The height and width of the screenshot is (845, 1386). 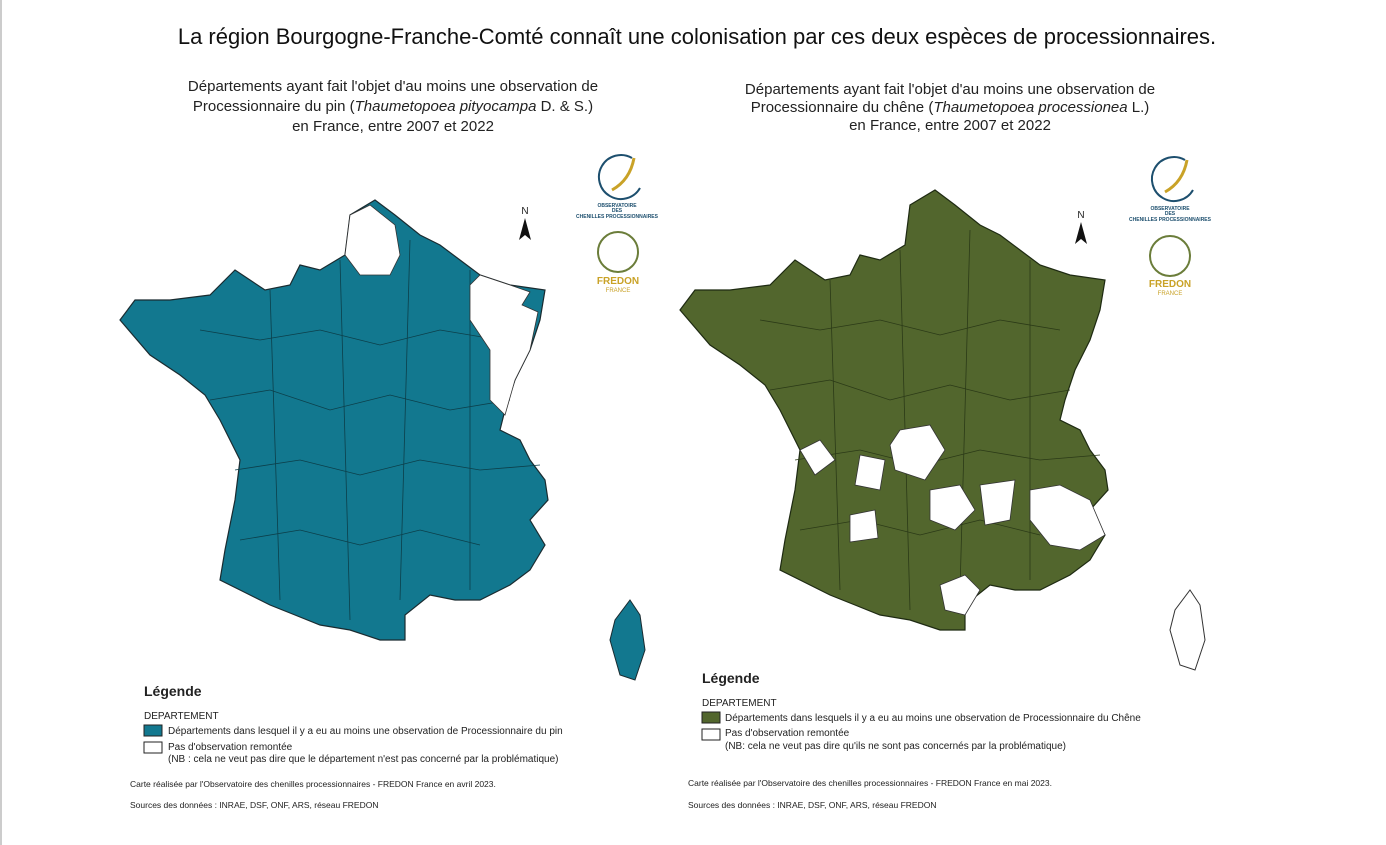 I want to click on text: Processionnaire du pin (, so click(x=274, y=106).